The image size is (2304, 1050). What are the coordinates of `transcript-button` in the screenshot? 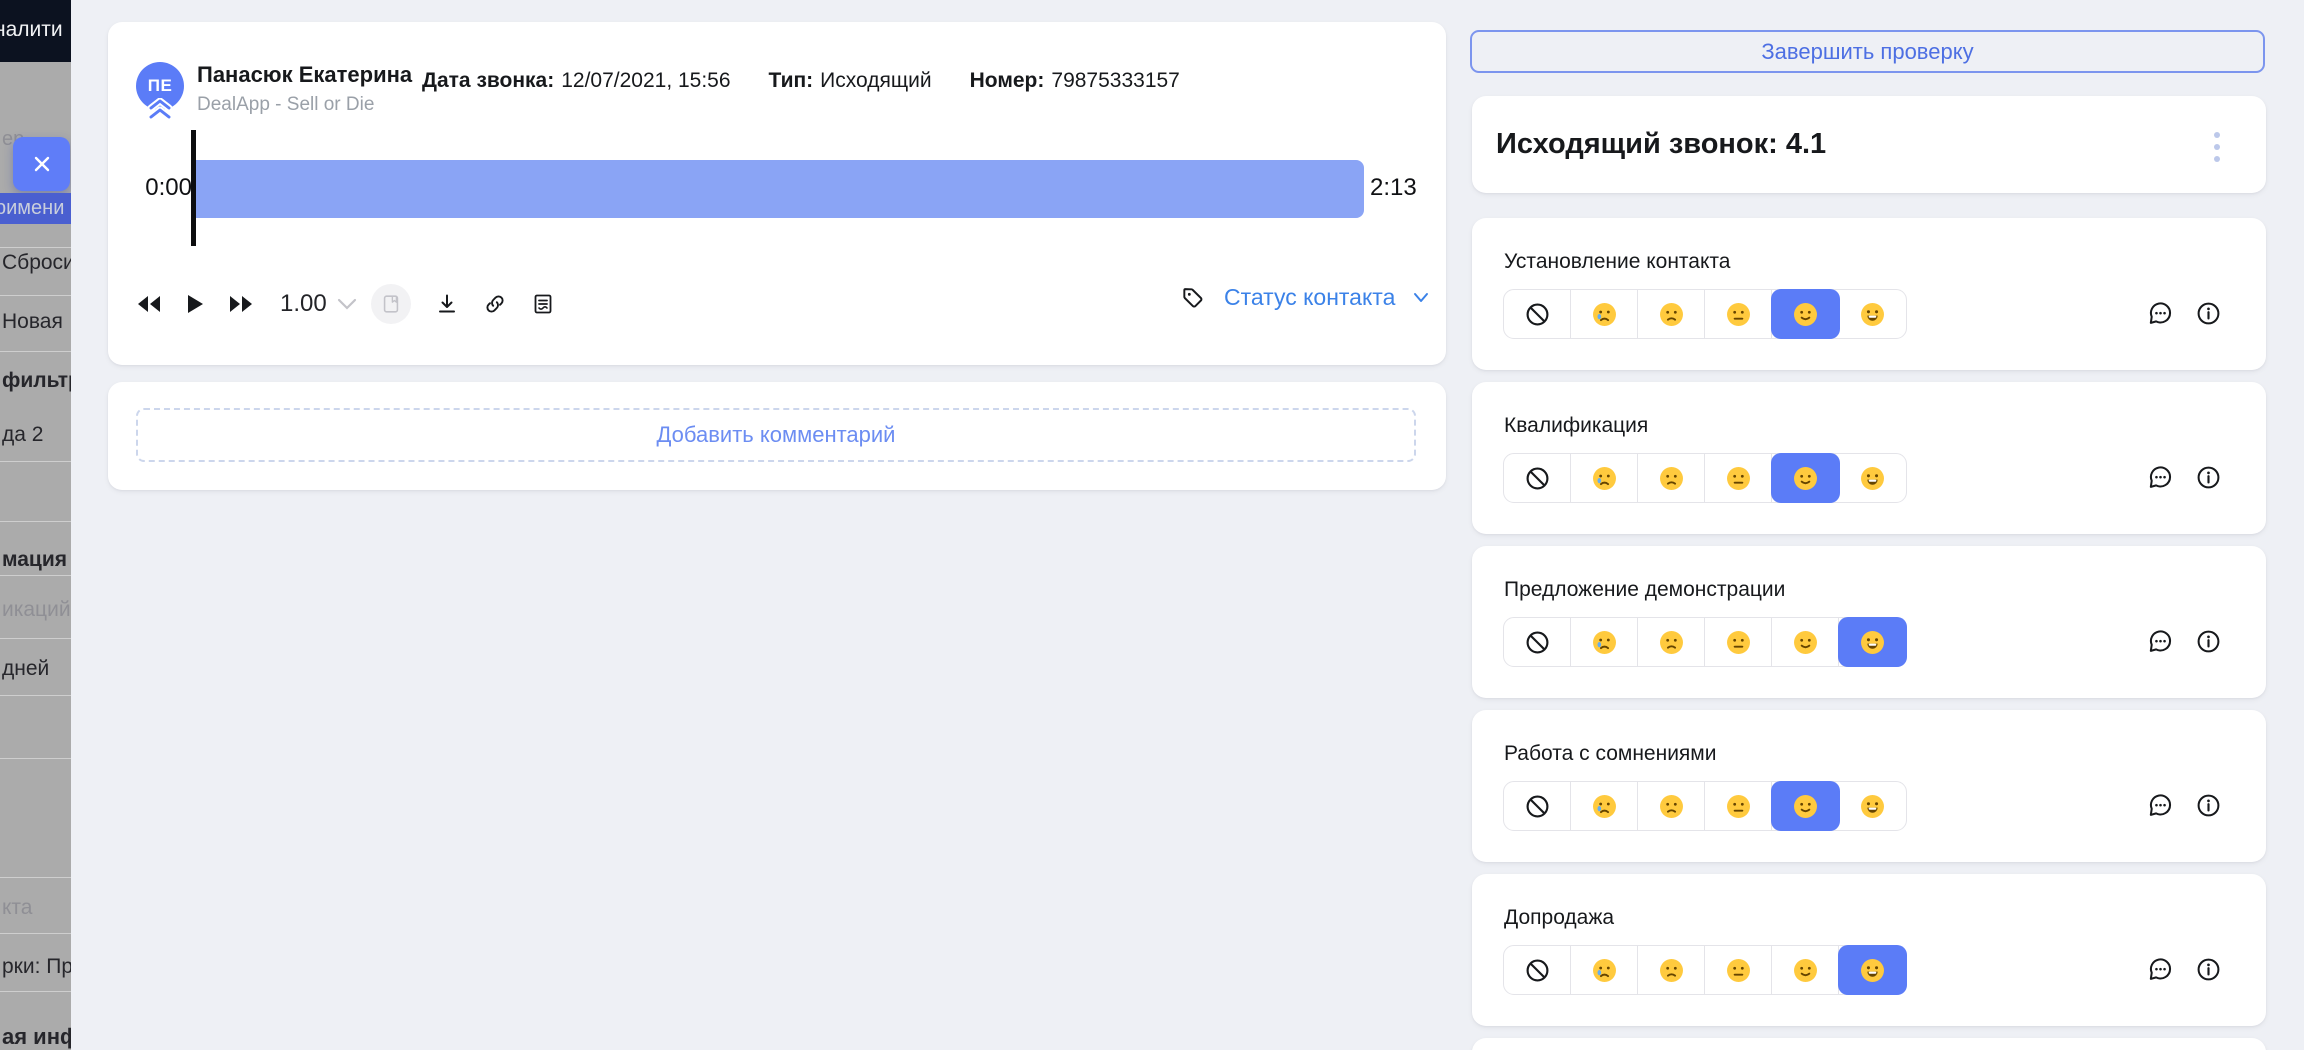 It's located at (543, 304).